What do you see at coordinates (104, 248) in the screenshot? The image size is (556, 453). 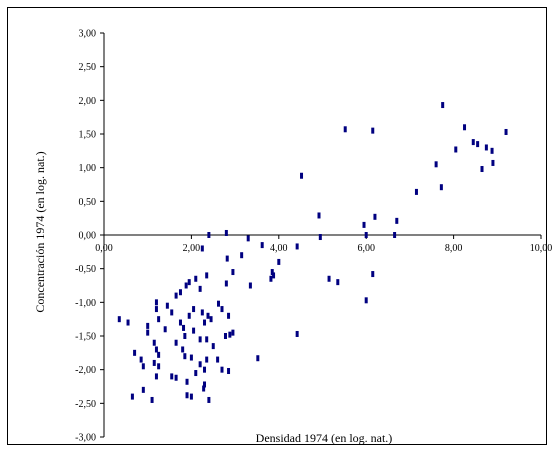 I see `x-tick-label: 0,00` at bounding box center [104, 248].